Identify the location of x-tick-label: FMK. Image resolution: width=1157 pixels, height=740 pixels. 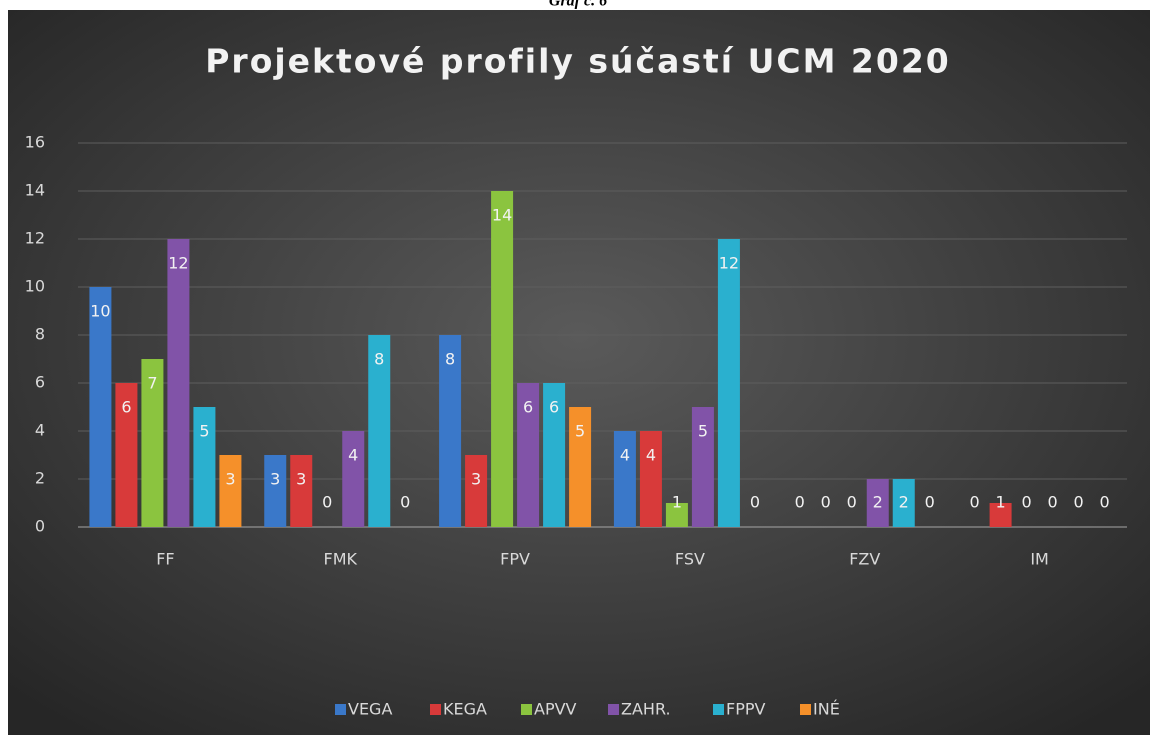
(341, 559).